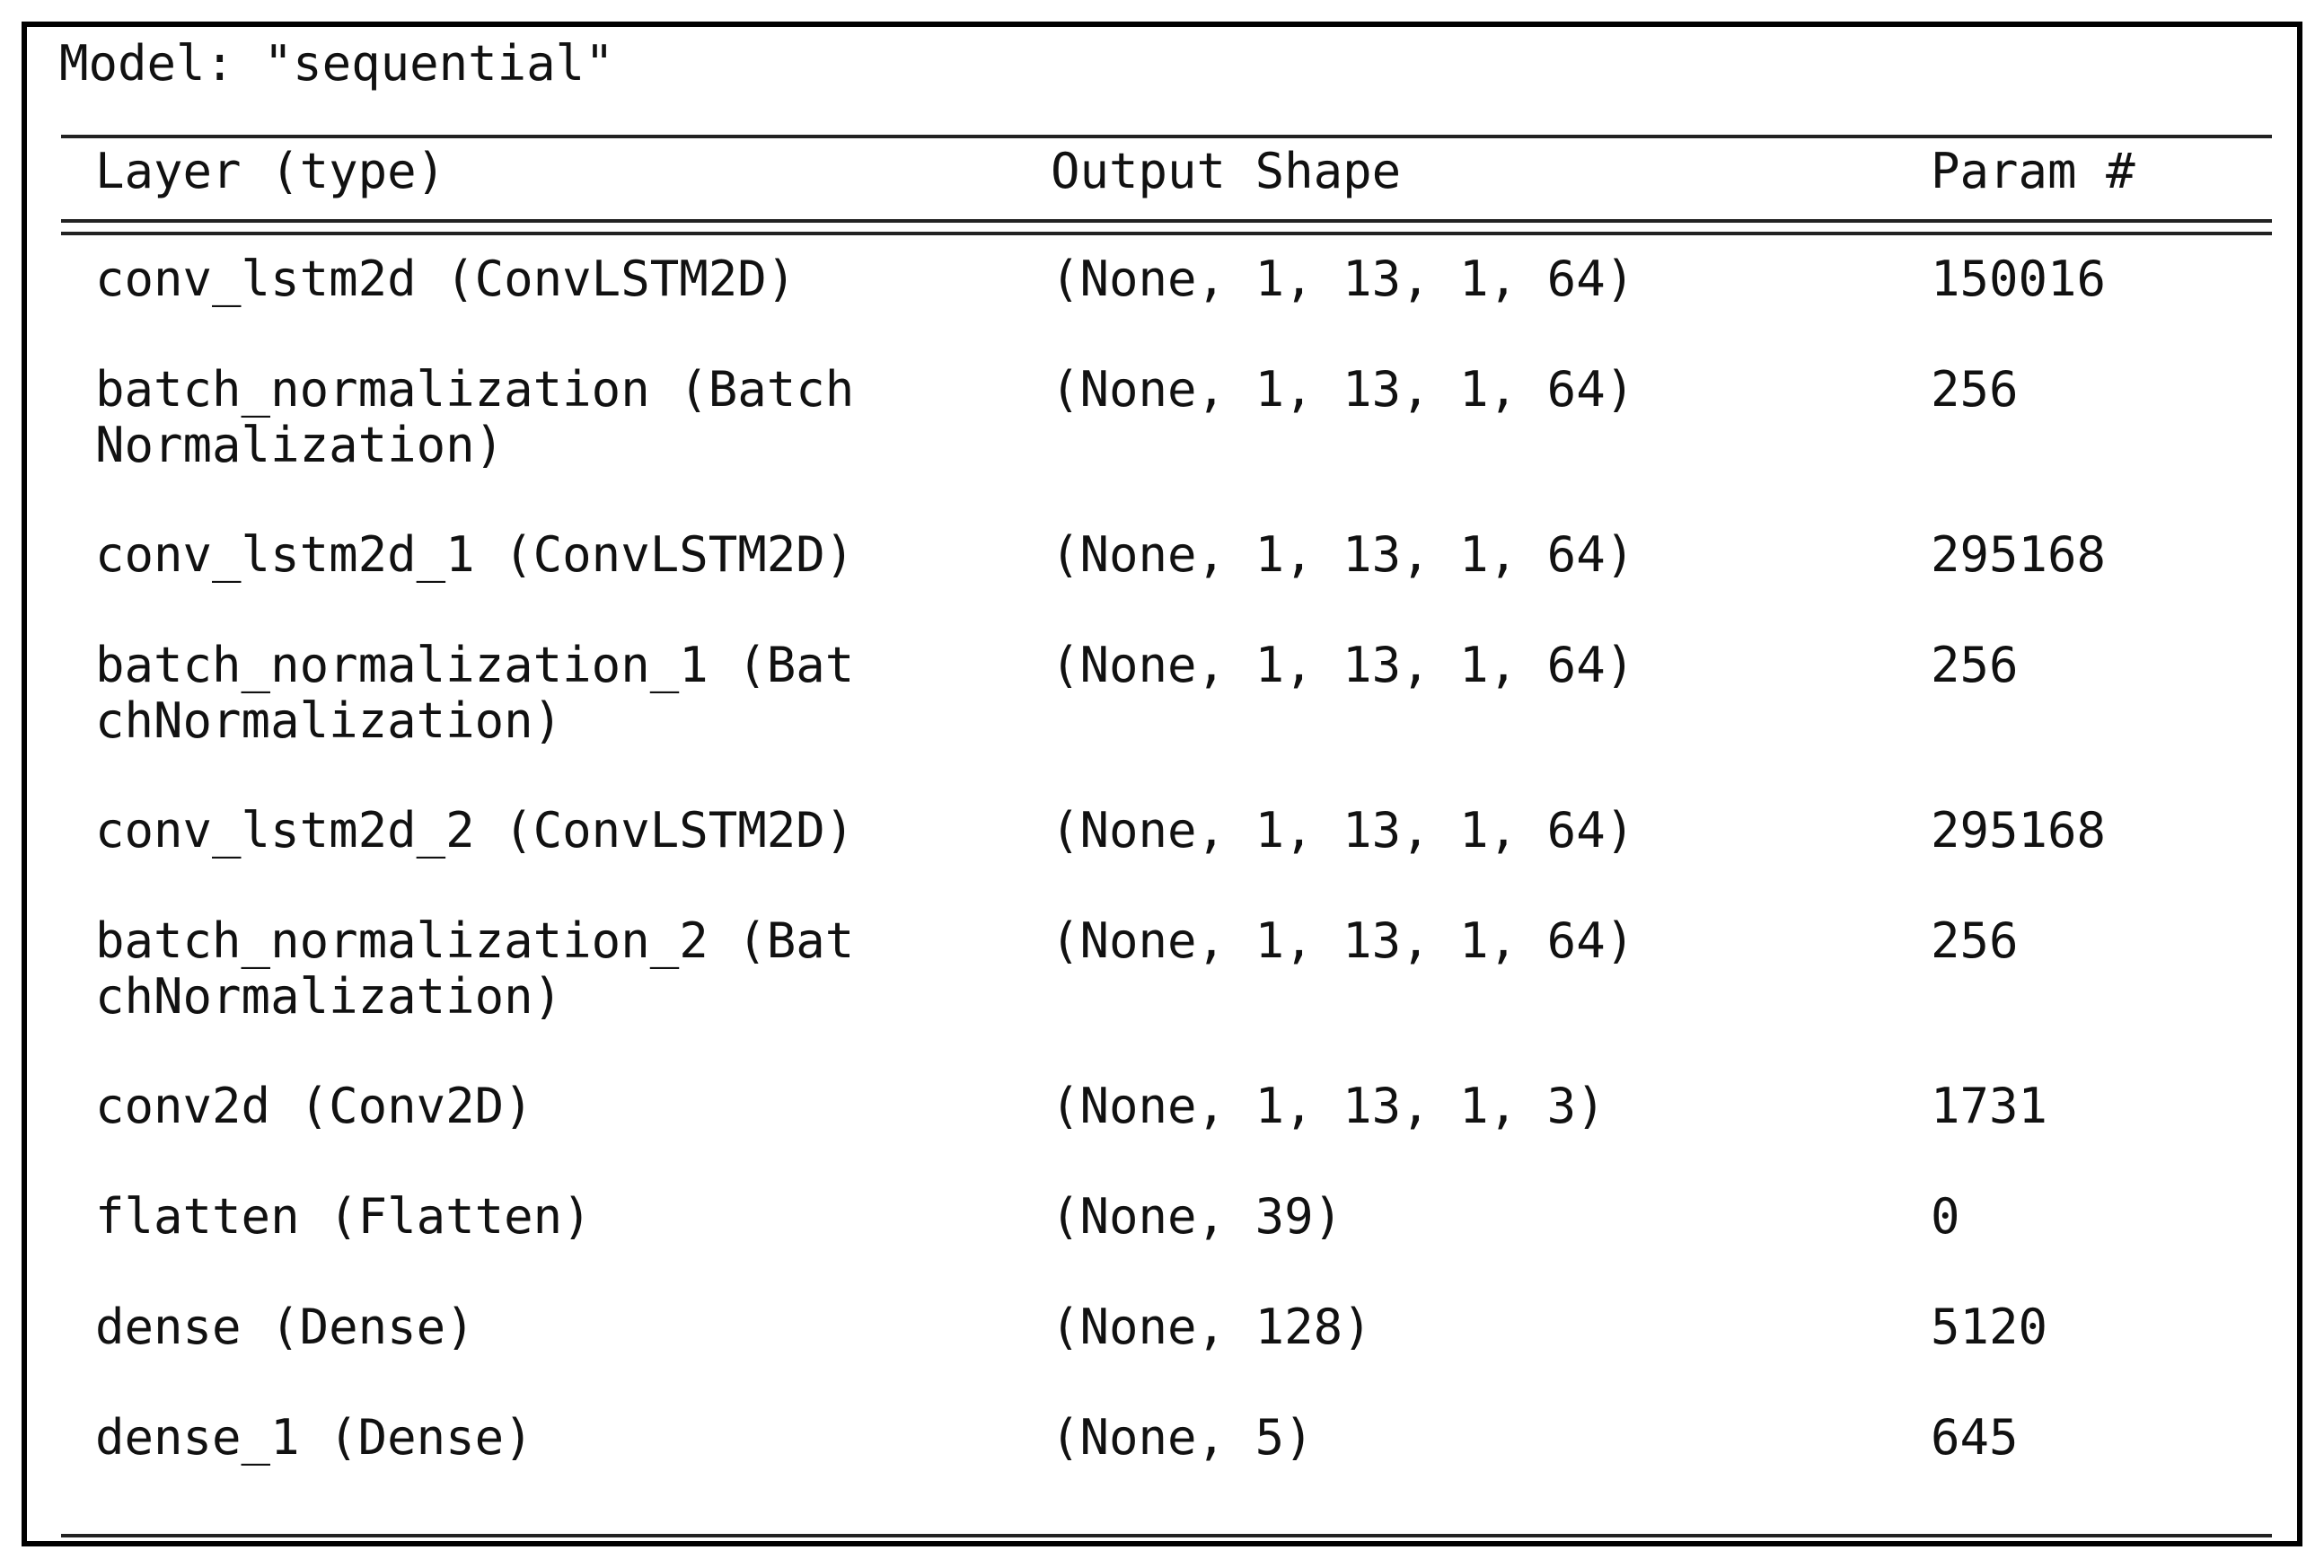  I want to click on output-shape-cell: (None, 1, 13, 1, 3), so click(1329, 1106).